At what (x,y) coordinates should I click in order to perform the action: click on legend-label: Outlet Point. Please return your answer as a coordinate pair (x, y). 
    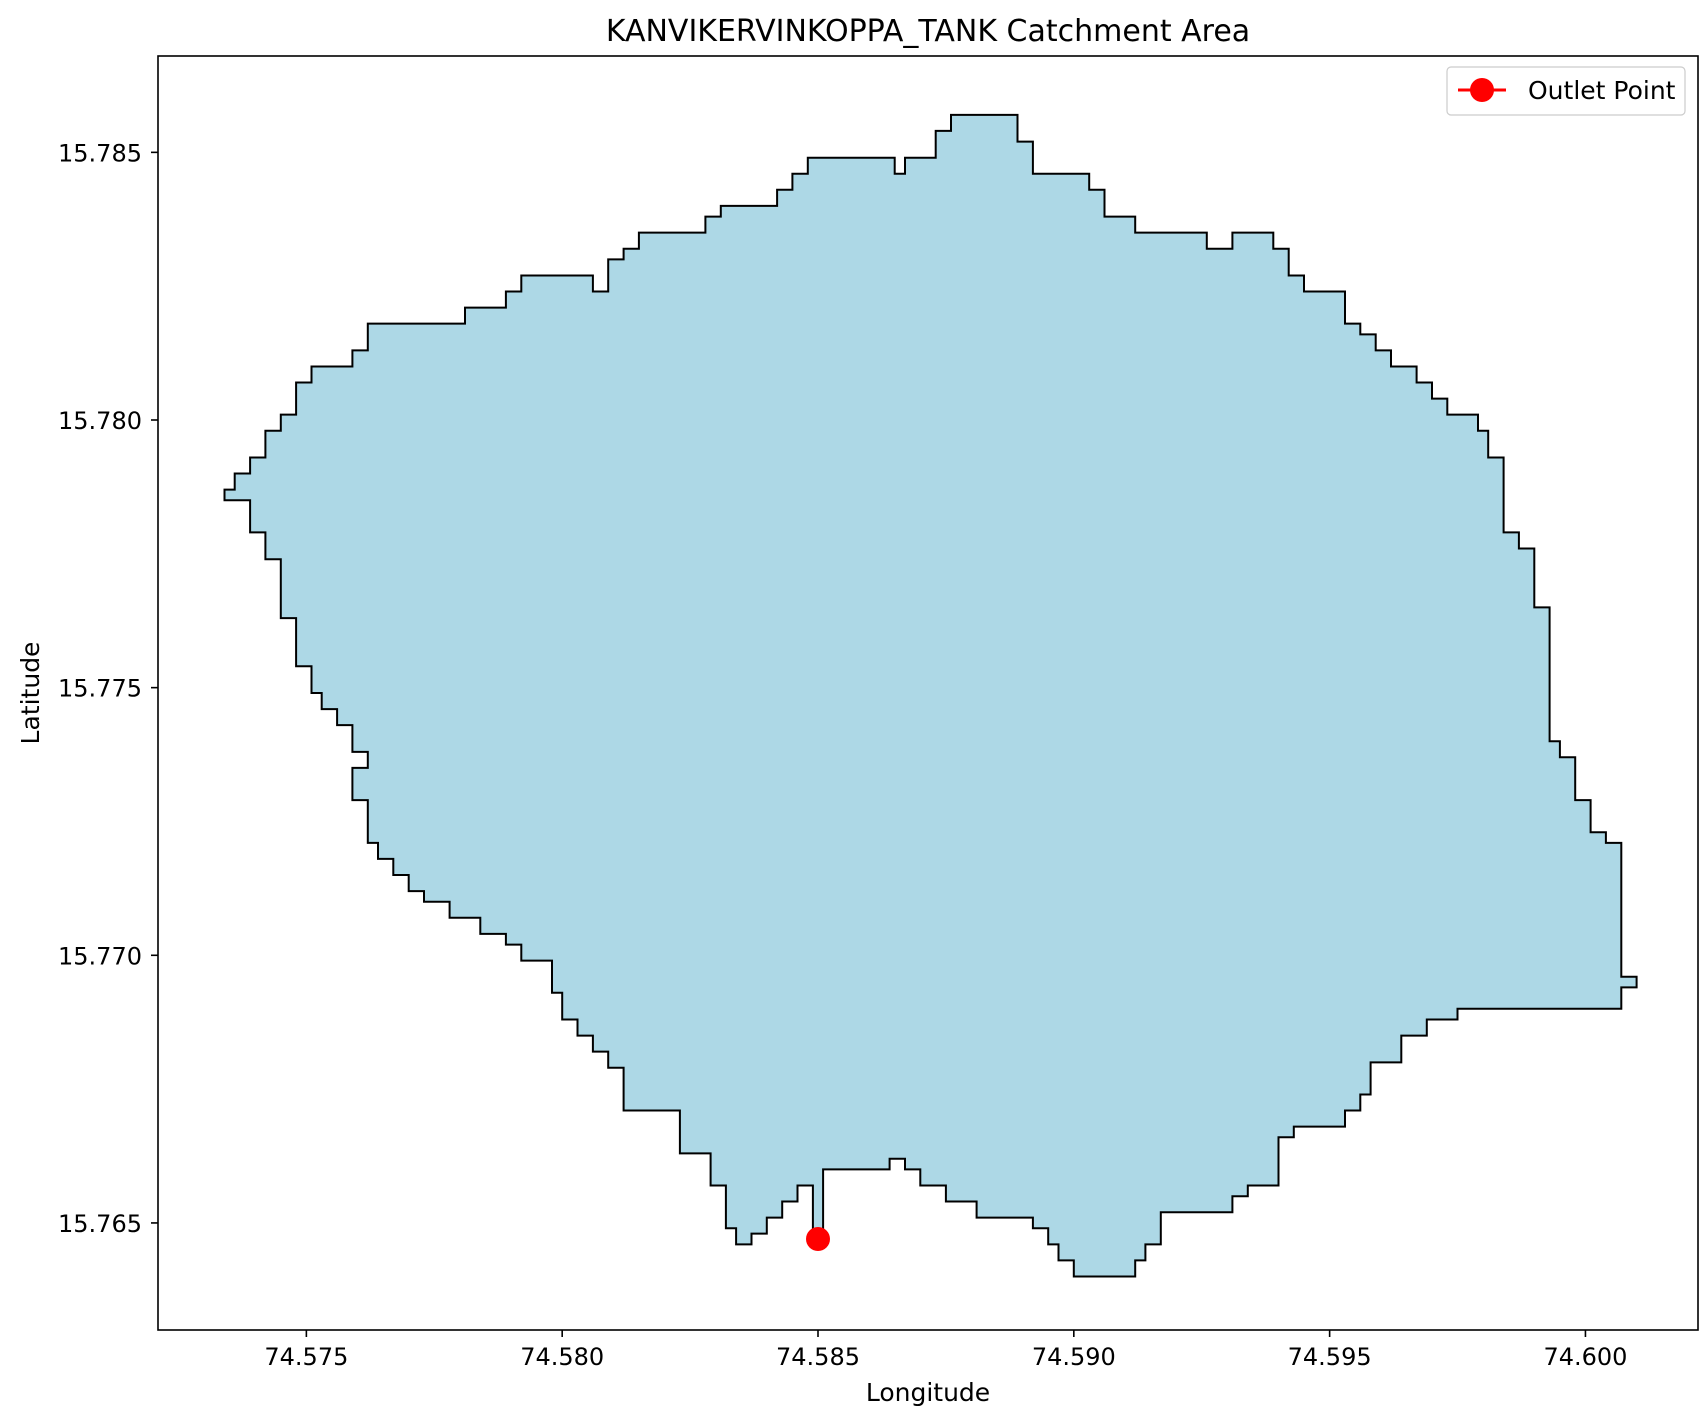
    Looking at the image, I should click on (1602, 90).